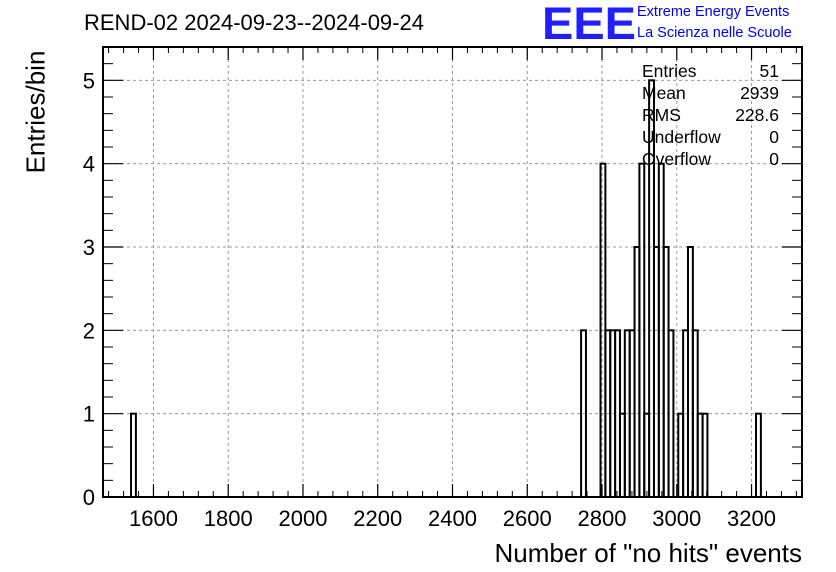 The height and width of the screenshot is (572, 836). I want to click on x-tick-label: 1600, so click(153, 518).